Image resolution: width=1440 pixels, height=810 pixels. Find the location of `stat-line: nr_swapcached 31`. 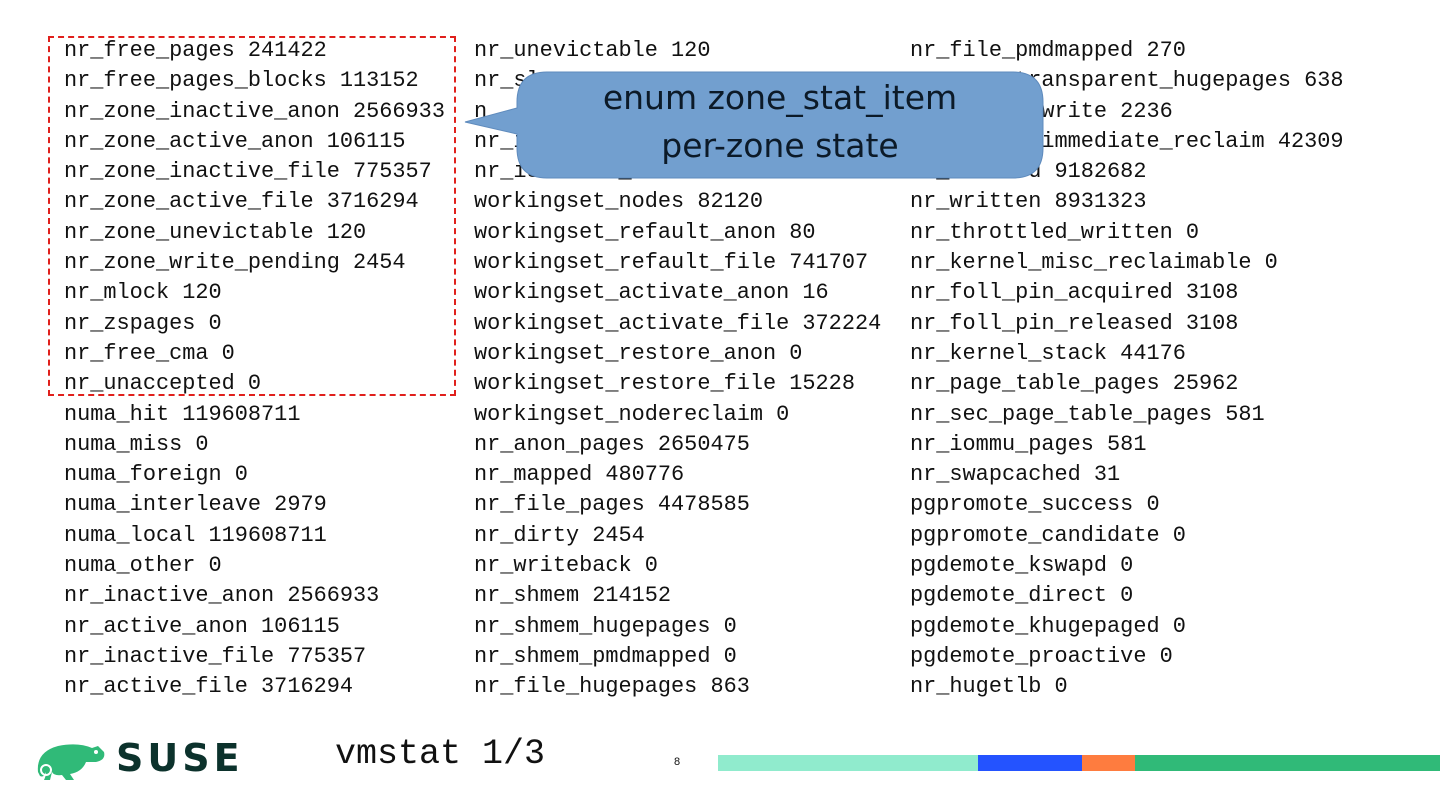

stat-line: nr_swapcached 31 is located at coordinates (1015, 475).